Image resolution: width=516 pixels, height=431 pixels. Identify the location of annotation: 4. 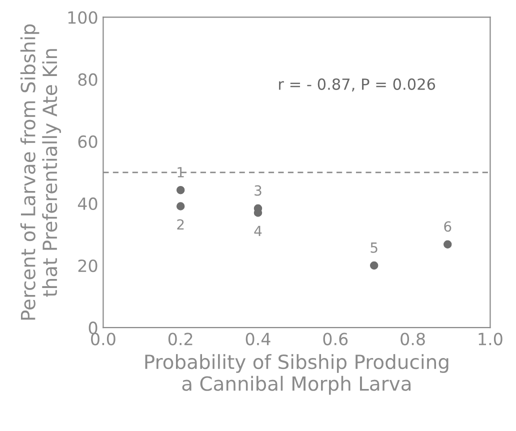
(258, 231).